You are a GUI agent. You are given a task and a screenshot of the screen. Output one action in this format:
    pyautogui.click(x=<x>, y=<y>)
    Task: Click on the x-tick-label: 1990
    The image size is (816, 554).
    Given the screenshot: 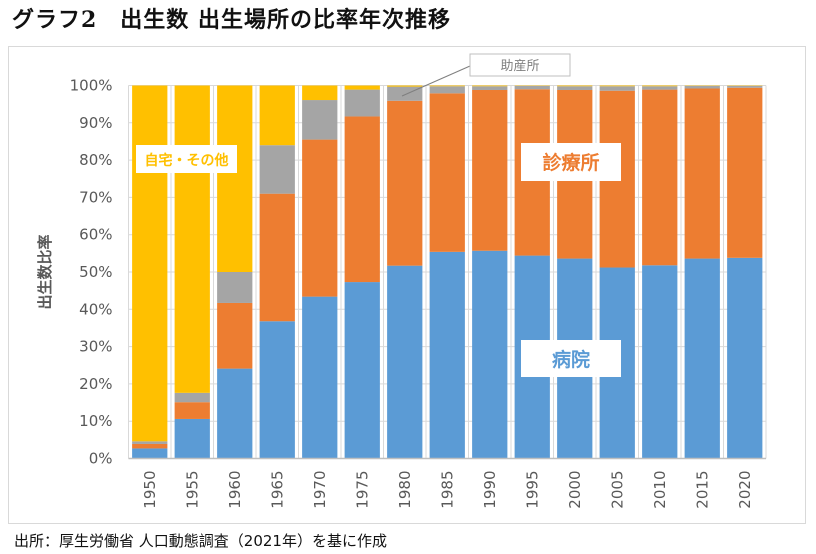 What is the action you would take?
    pyautogui.click(x=490, y=490)
    